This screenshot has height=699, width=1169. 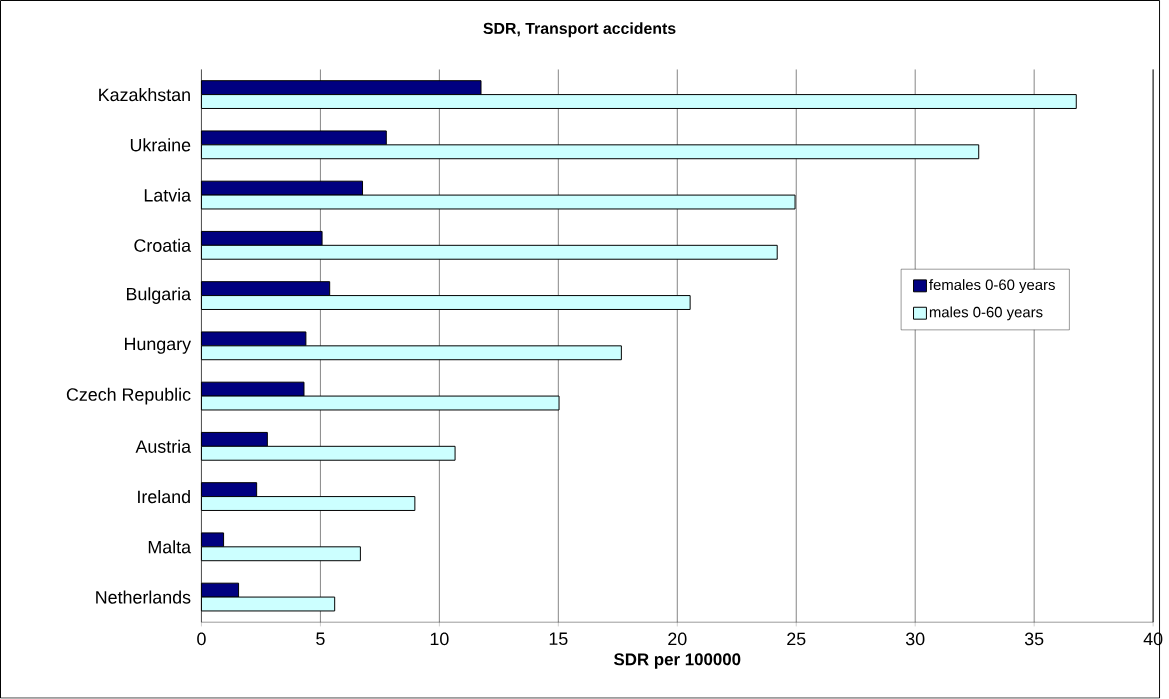 I want to click on chart-title: SDR, Transport accidents, so click(x=579, y=30).